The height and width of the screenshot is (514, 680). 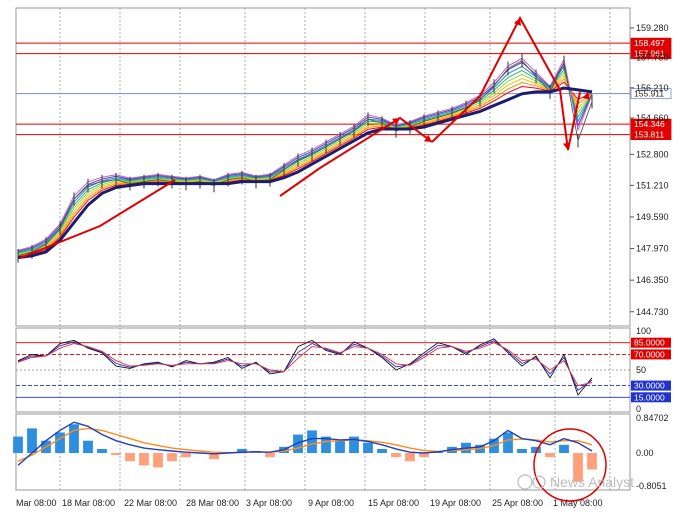 What do you see at coordinates (578, 503) in the screenshot?
I see `date-label: 1 May 08:00` at bounding box center [578, 503].